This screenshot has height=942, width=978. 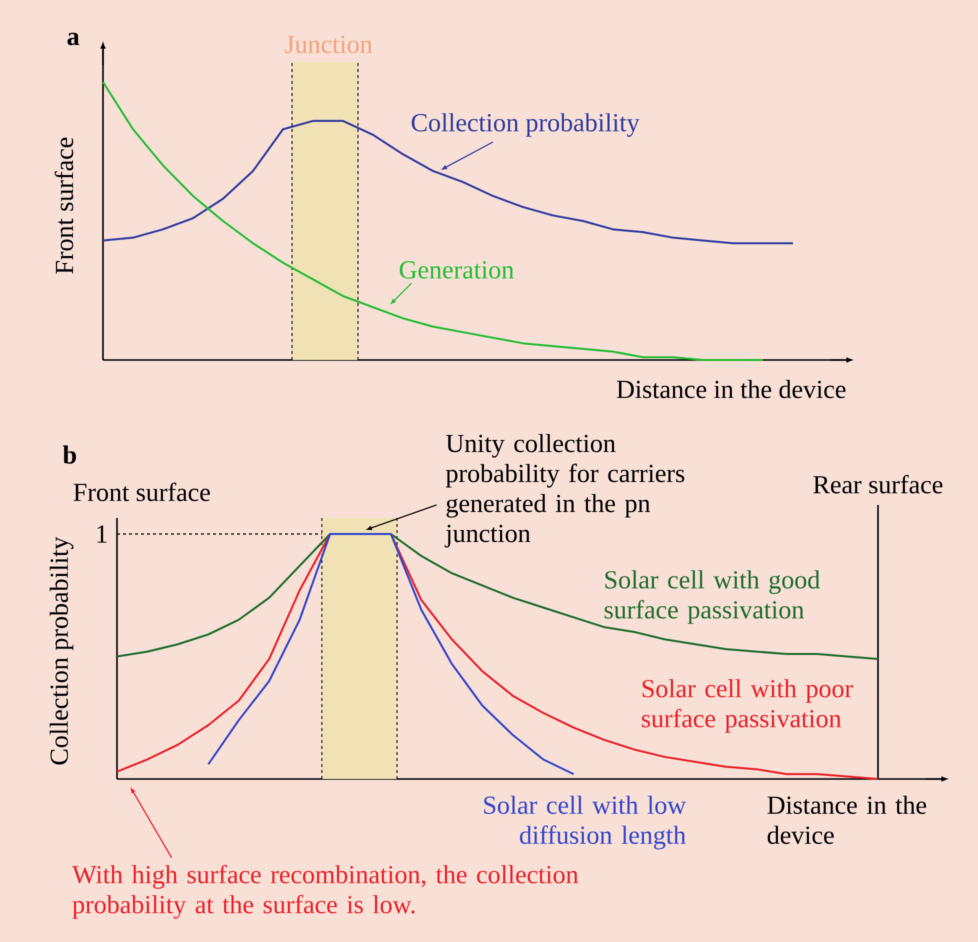 I want to click on chart-title: b, so click(x=69, y=454).